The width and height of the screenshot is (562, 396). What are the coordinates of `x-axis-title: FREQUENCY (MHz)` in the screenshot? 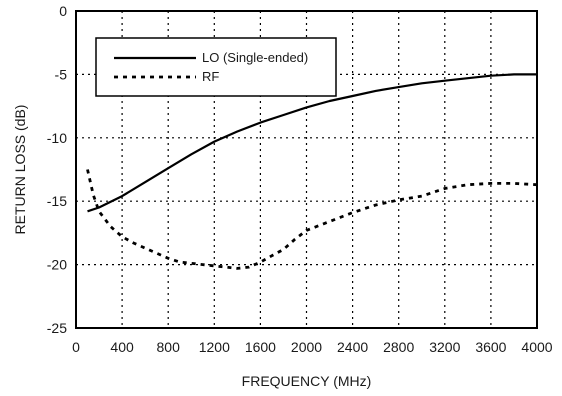 It's located at (307, 381).